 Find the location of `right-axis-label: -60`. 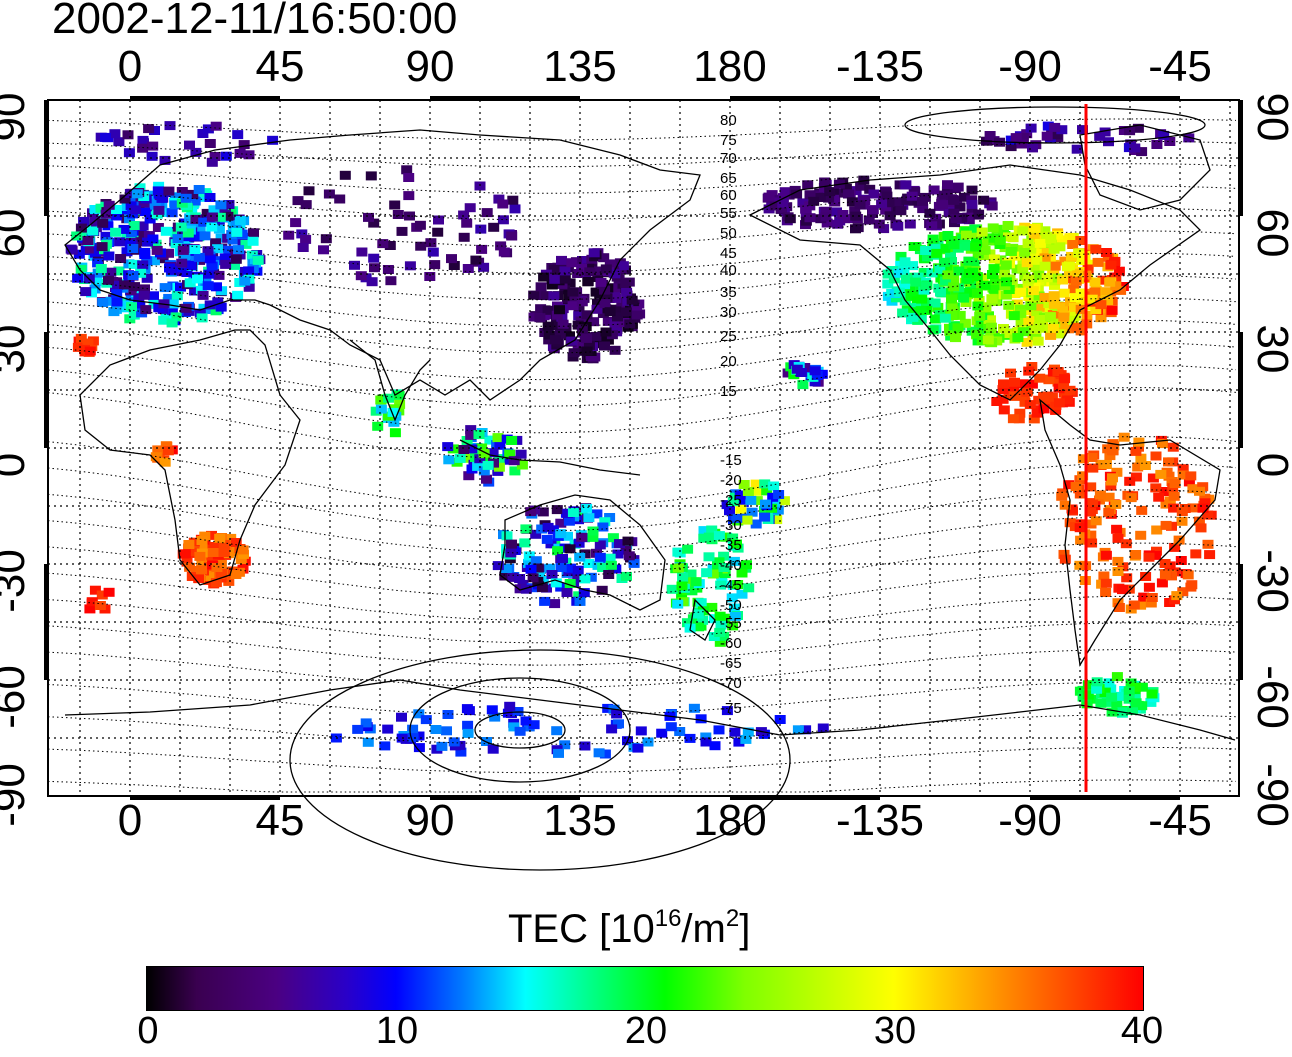

right-axis-label: -60 is located at coordinates (1270, 697).